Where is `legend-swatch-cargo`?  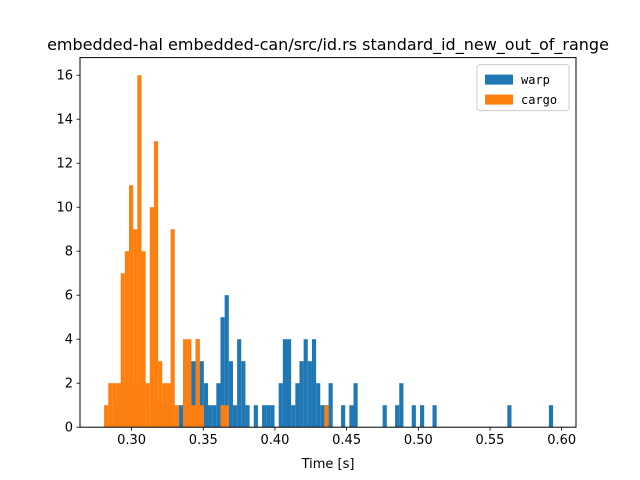
legend-swatch-cargo is located at coordinates (499, 99).